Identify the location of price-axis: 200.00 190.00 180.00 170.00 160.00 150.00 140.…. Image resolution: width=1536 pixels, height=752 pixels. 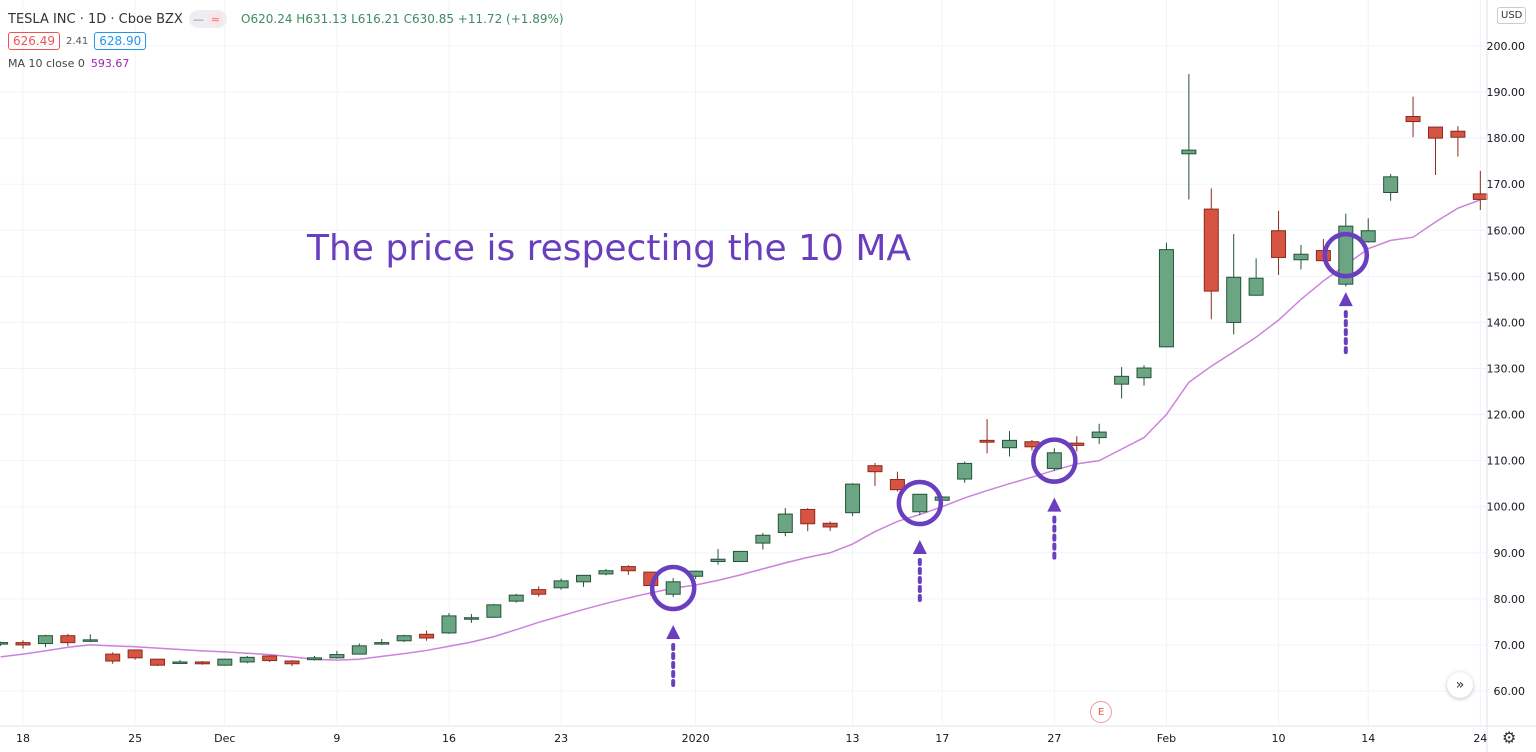
(1506, 369).